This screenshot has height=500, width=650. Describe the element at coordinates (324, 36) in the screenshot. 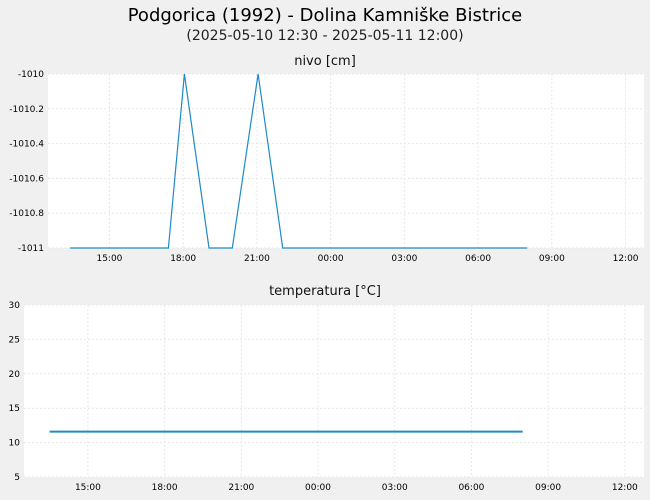

I see `figure-subtitle: (2025-05-10 12:30 - 2025-05-11 12:00)` at that location.